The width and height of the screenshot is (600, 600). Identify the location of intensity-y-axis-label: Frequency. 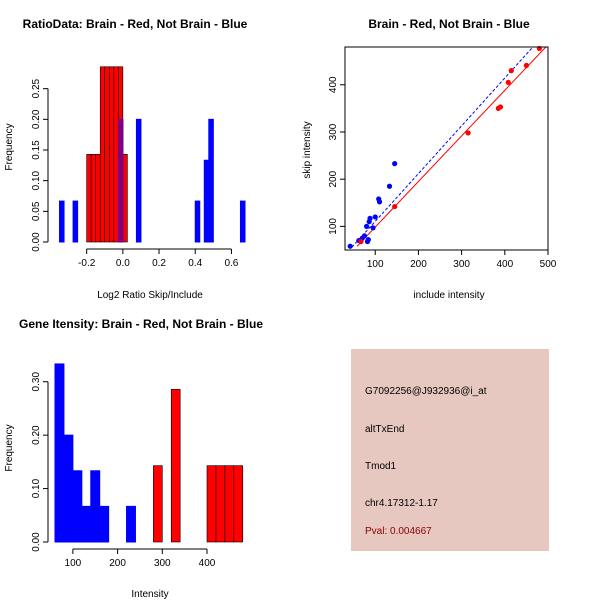
(9, 447).